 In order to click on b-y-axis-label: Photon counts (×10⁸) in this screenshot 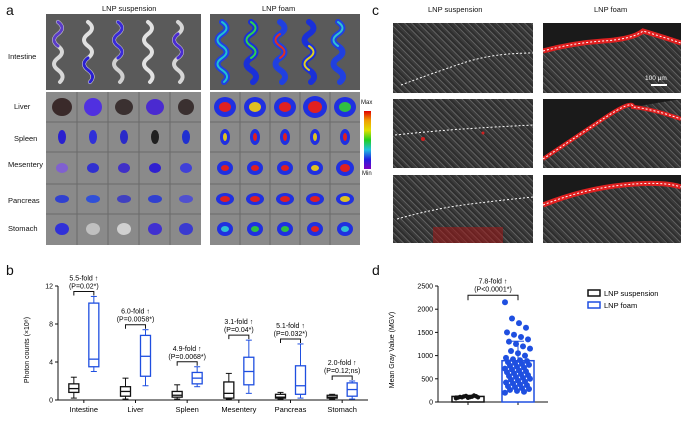, I will do `click(27, 350)`.